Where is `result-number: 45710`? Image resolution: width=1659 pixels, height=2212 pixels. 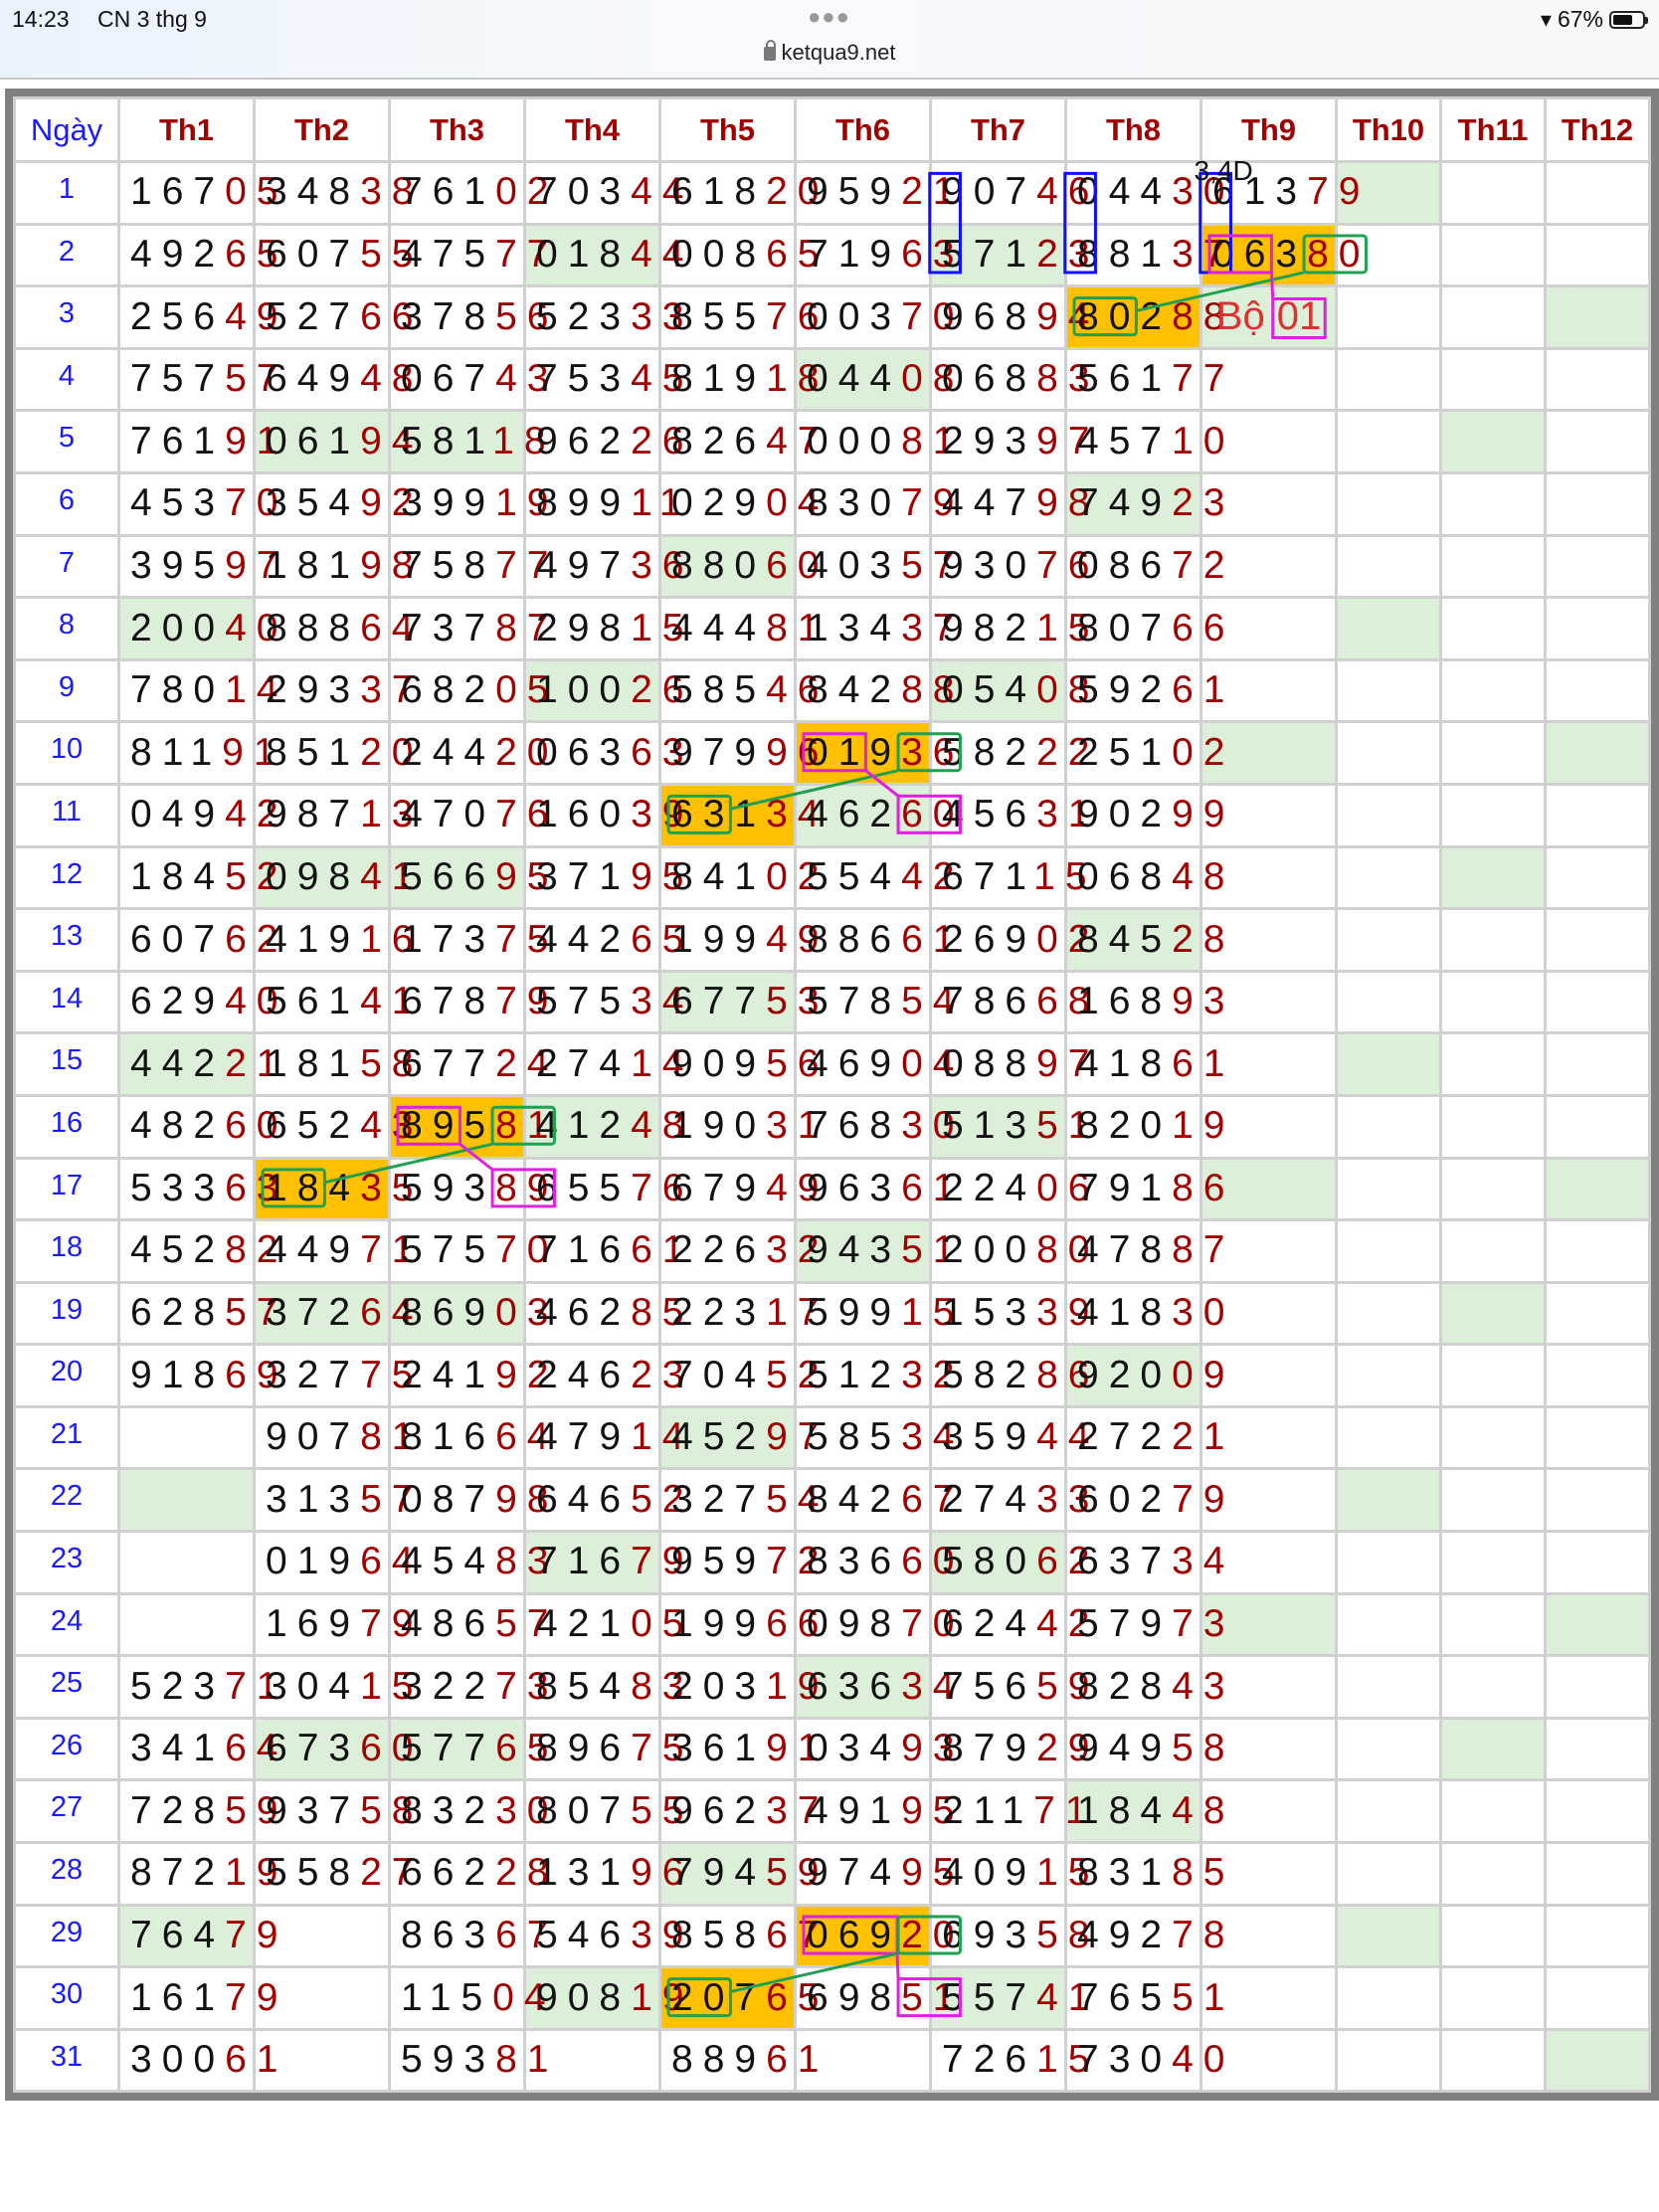
result-number: 45710 is located at coordinates (1150, 442).